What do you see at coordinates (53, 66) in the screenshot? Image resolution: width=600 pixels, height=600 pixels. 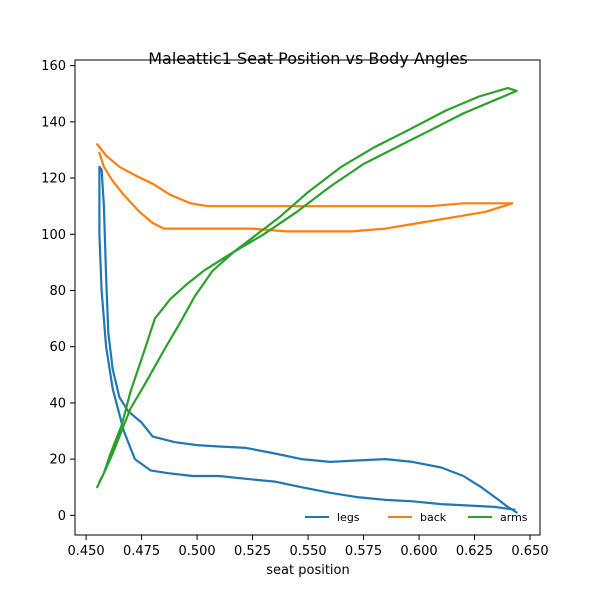 I see `y-tick-label: 160` at bounding box center [53, 66].